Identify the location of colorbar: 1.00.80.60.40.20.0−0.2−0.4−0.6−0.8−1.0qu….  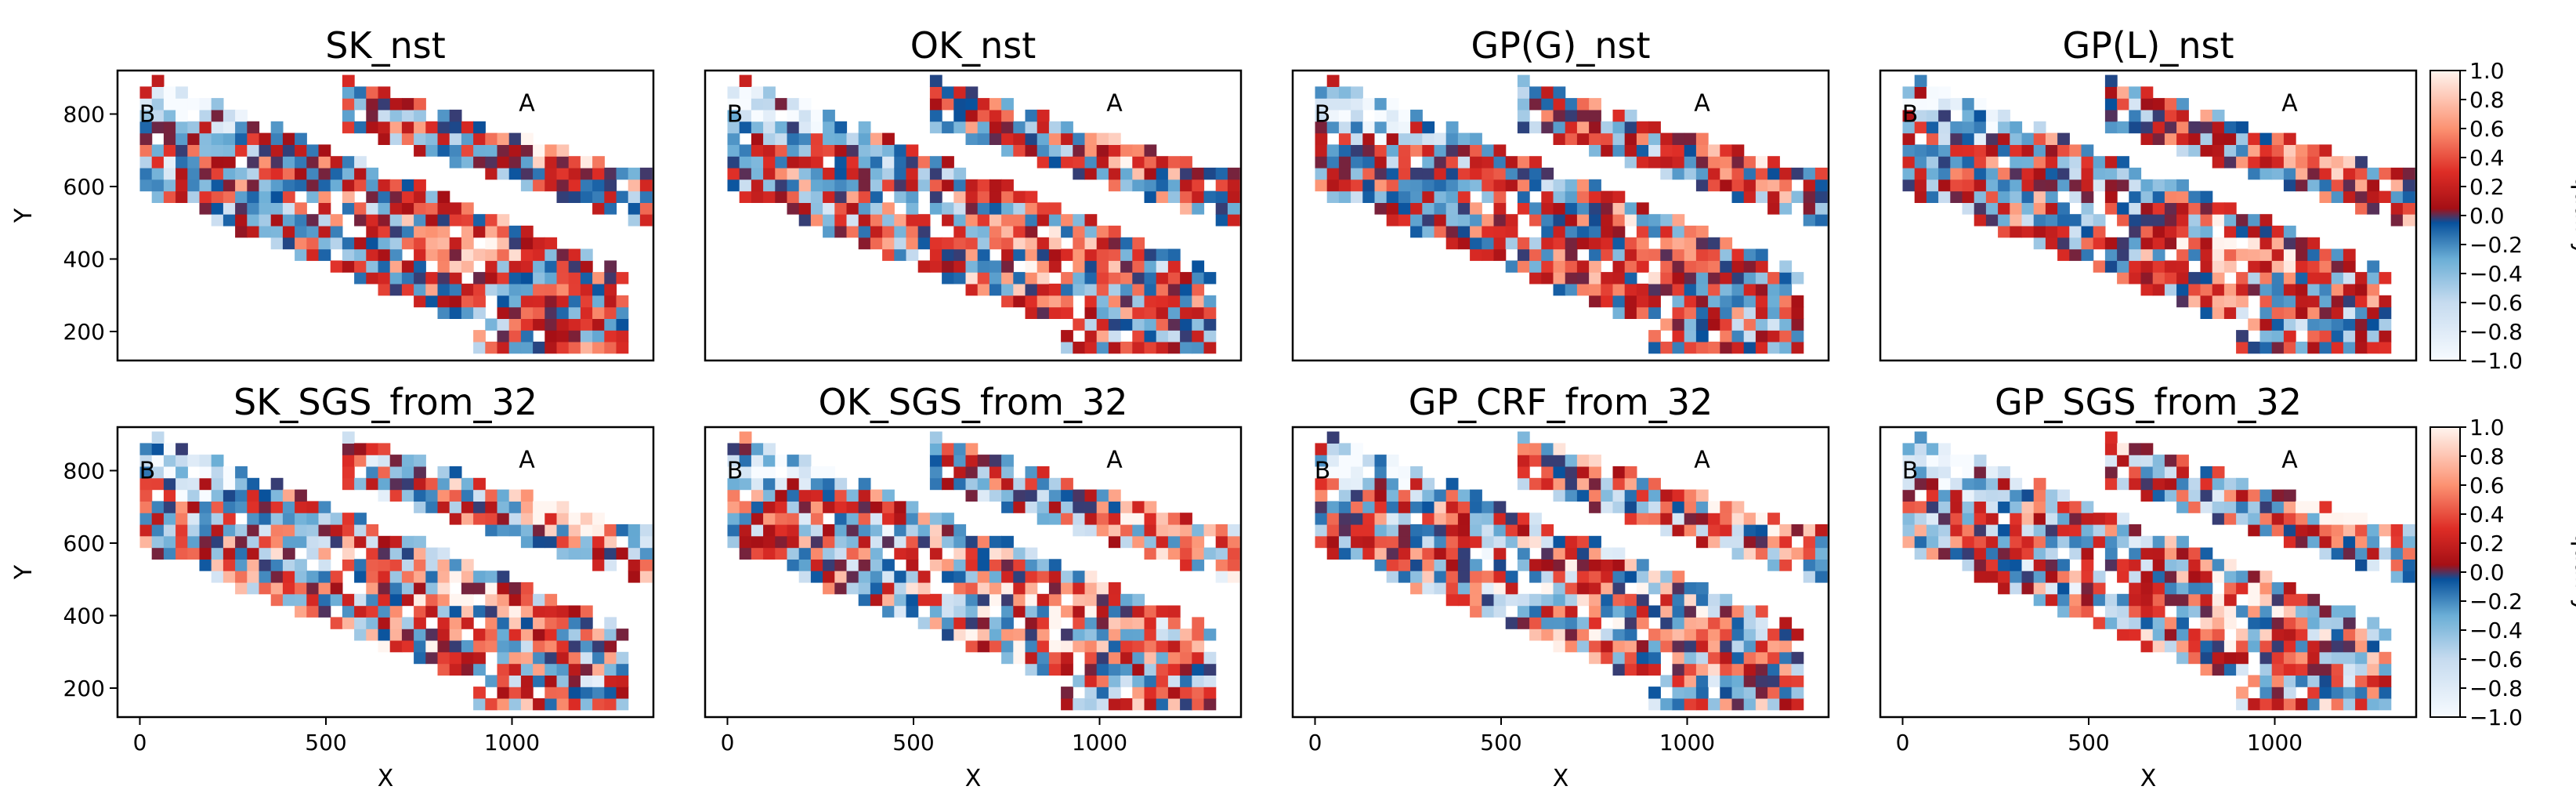
(2502, 216).